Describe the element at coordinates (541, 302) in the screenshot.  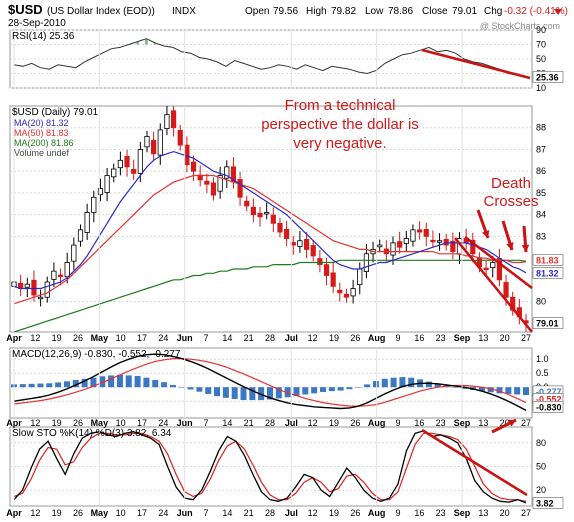
I see `price-tick-label: 80` at that location.